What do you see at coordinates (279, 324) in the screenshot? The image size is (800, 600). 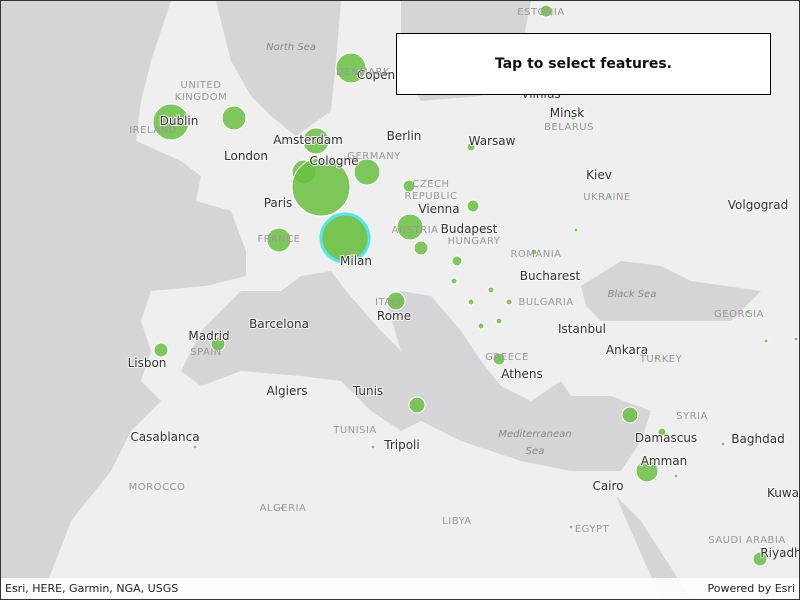 I see `city-label: Barcelona` at bounding box center [279, 324].